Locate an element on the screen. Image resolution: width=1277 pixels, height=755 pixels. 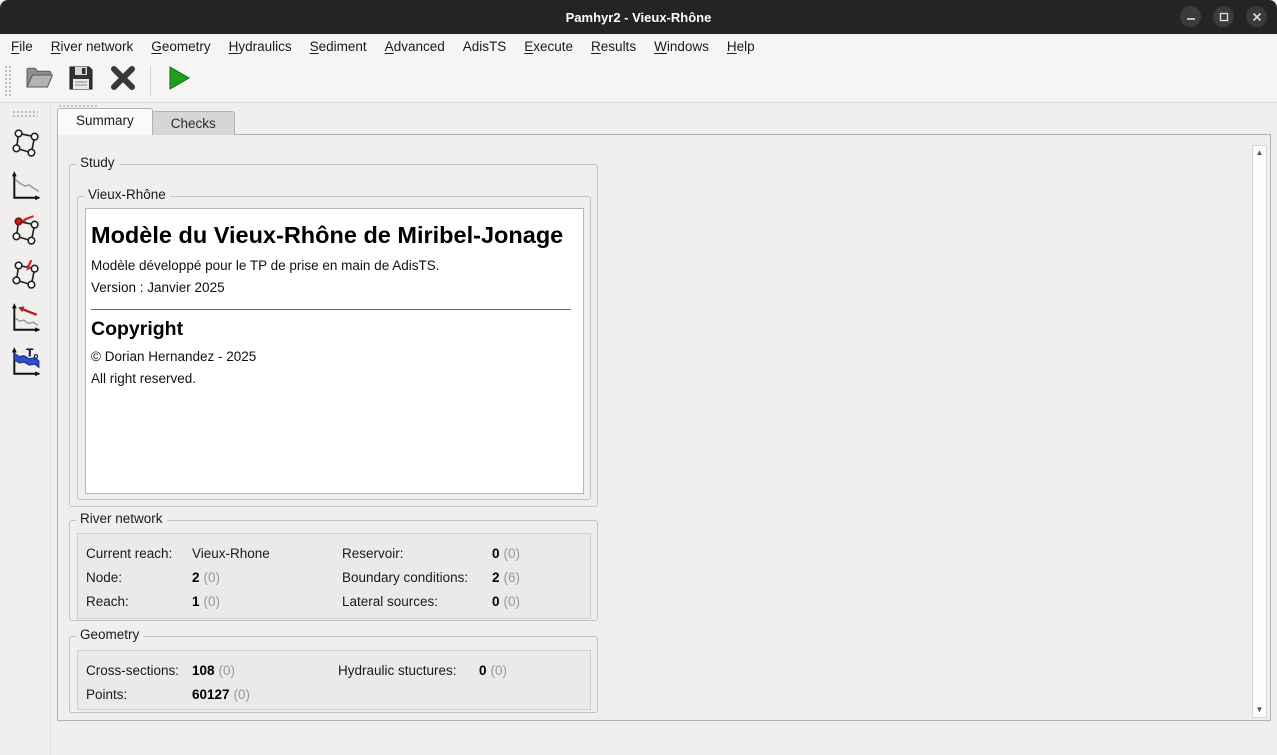
close-study-icon is located at coordinates (123, 80).